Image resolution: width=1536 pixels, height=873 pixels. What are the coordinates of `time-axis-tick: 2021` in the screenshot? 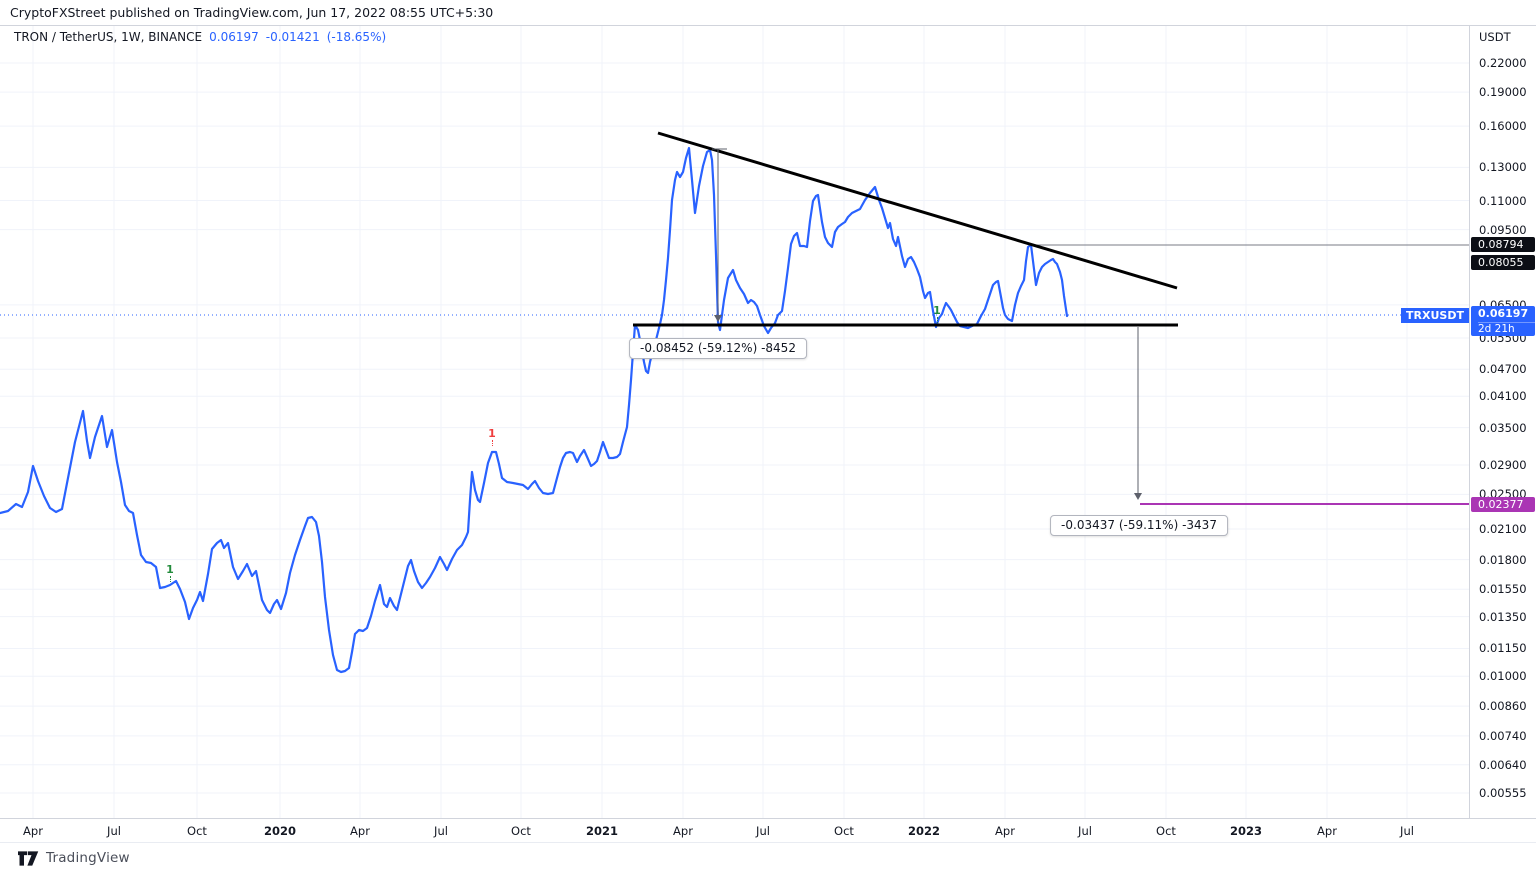 It's located at (602, 831).